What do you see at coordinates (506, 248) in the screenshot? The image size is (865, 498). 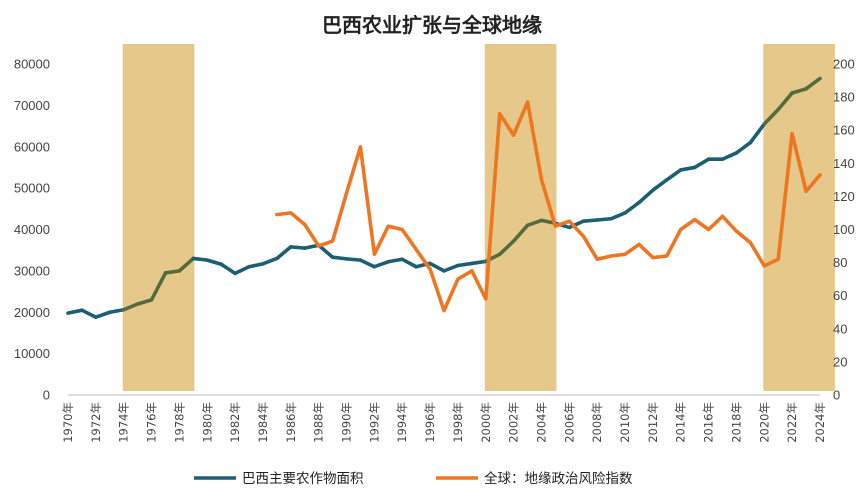 I see `area-segment-2001` at bounding box center [506, 248].